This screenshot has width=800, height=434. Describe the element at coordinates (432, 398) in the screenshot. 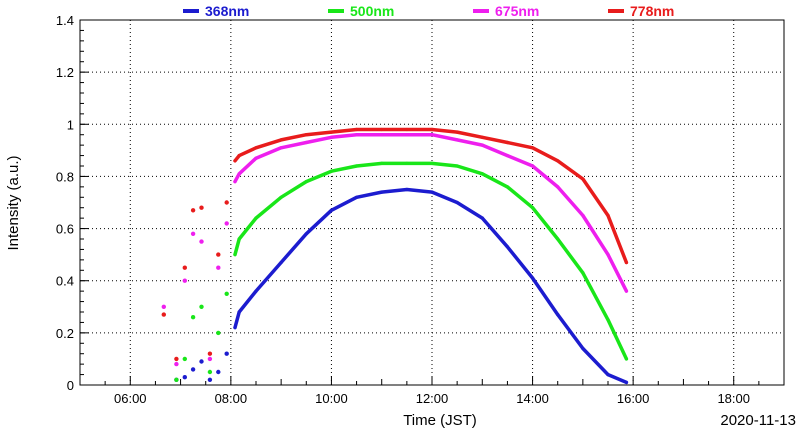

I see `x-tick-label: 12:00` at that location.